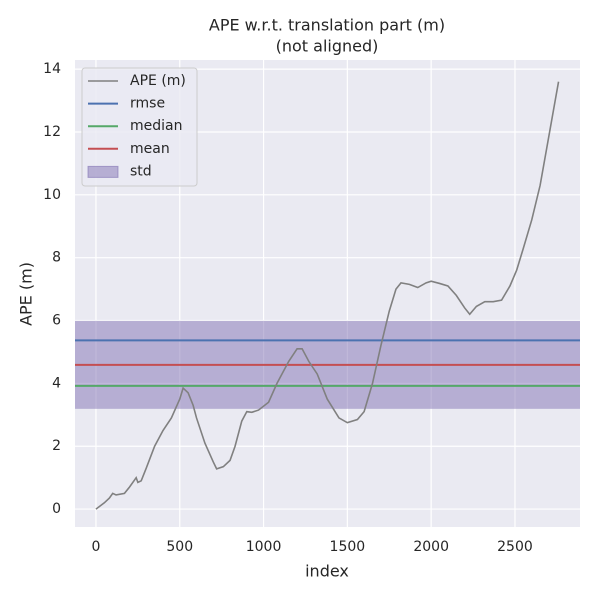 This screenshot has width=600, height=604. What do you see at coordinates (52, 195) in the screenshot?
I see `y-tick-label: 10` at bounding box center [52, 195].